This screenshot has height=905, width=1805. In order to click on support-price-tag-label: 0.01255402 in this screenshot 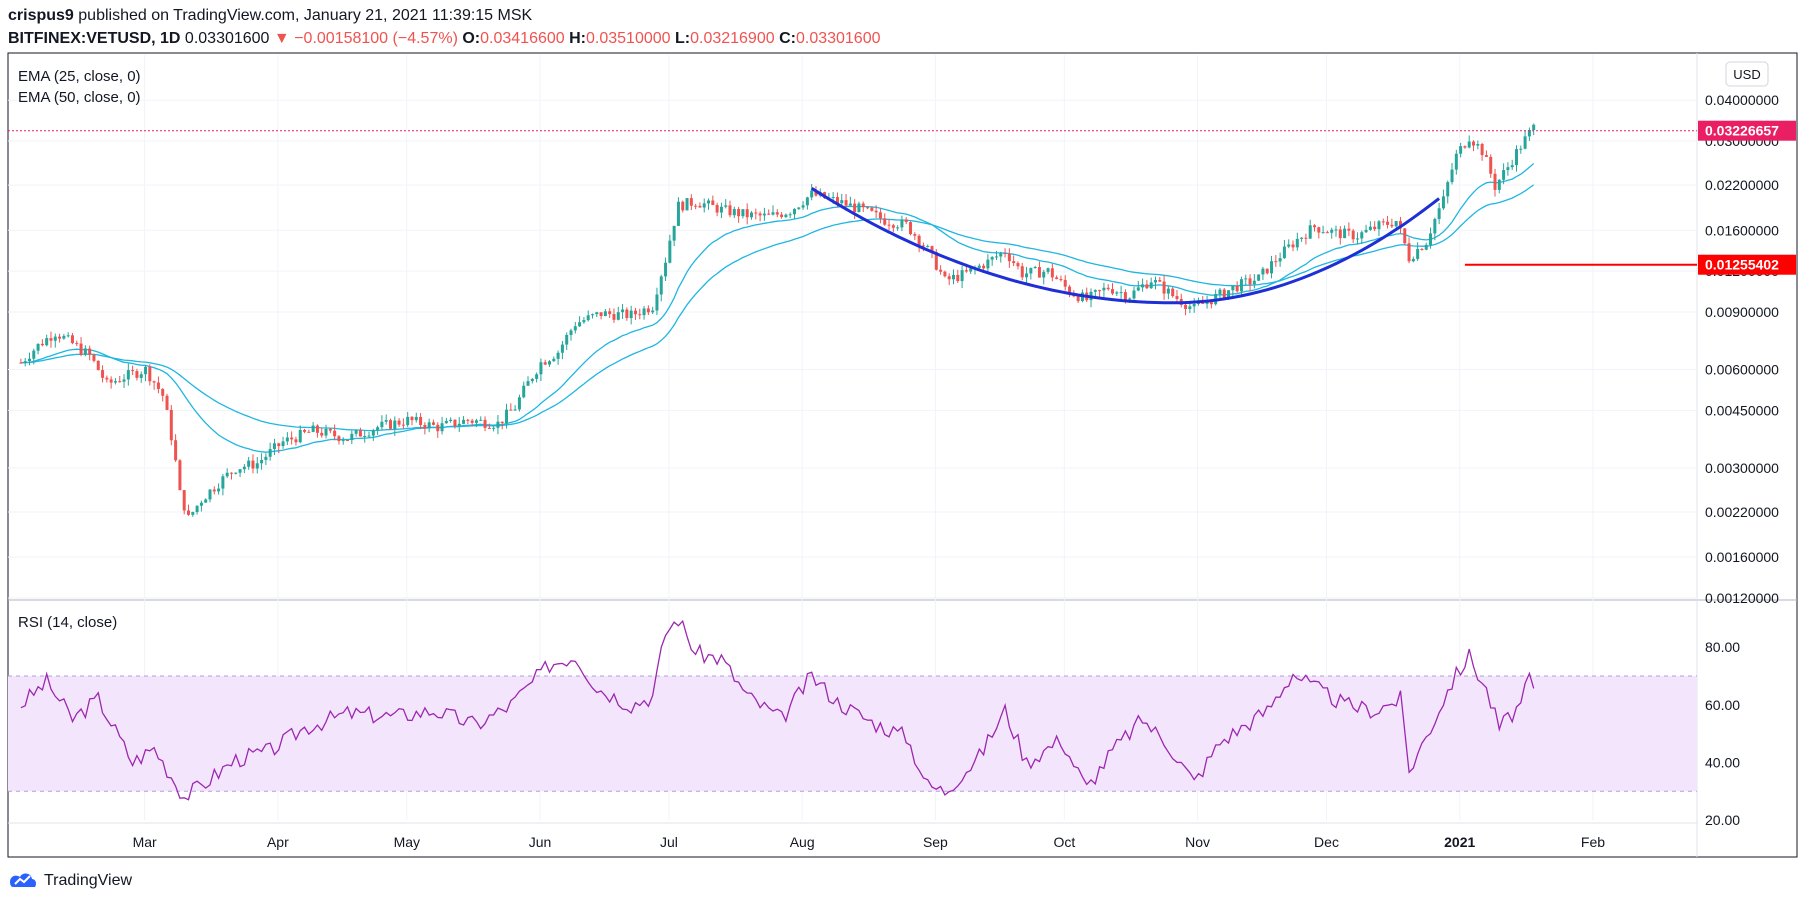, I will do `click(1742, 265)`.